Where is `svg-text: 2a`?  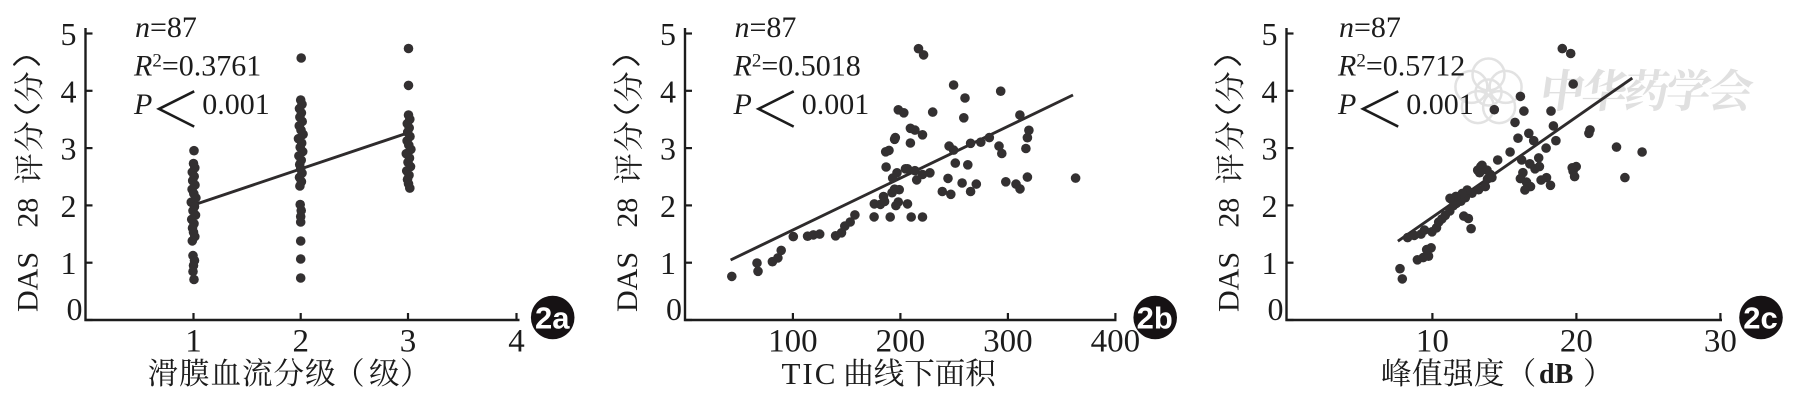
svg-text: 2a is located at coordinates (552, 318).